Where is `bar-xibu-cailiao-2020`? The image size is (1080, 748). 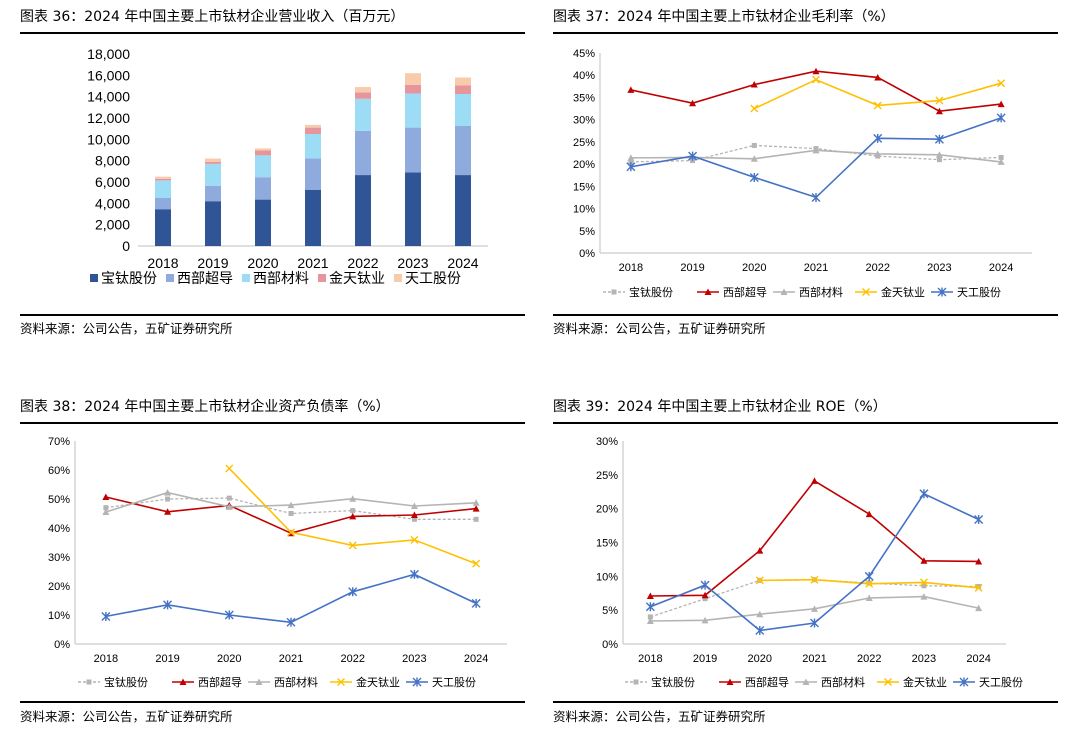
bar-xibu-cailiao-2020 is located at coordinates (263, 166).